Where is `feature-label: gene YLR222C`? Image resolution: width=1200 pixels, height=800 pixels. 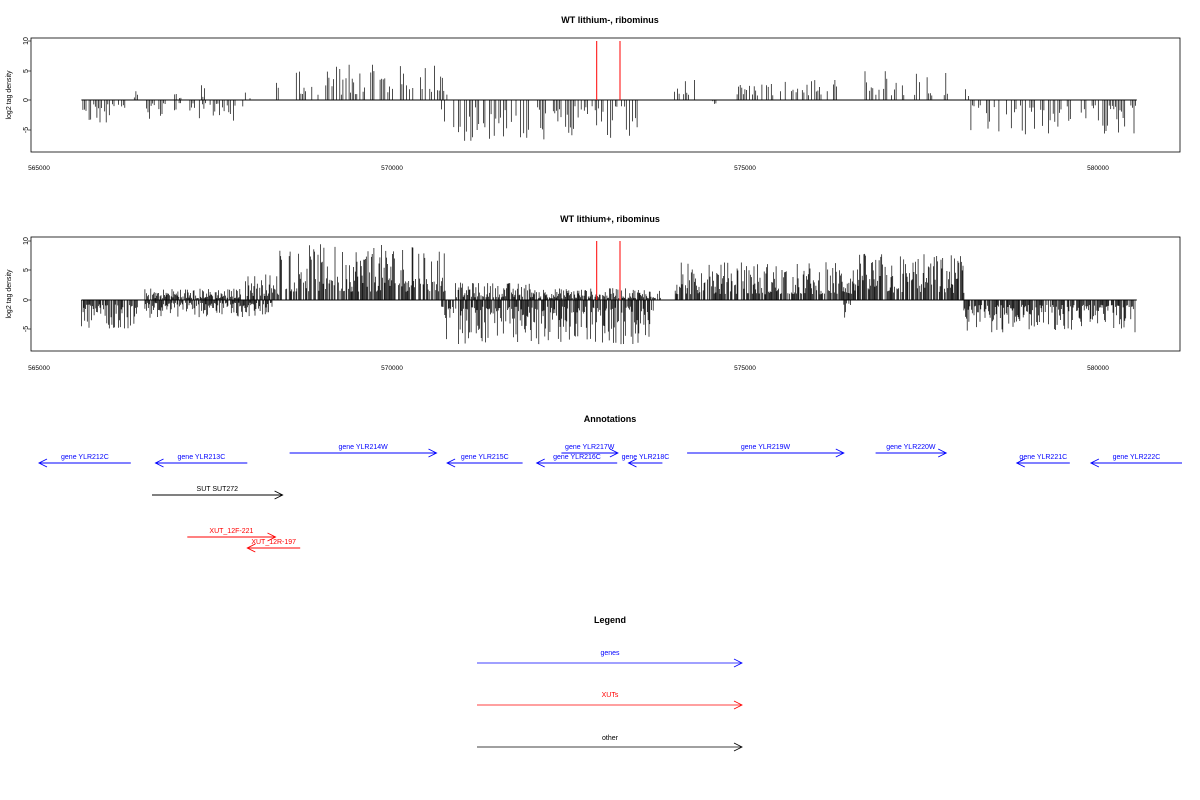
feature-label: gene YLR222C is located at coordinates (1137, 457).